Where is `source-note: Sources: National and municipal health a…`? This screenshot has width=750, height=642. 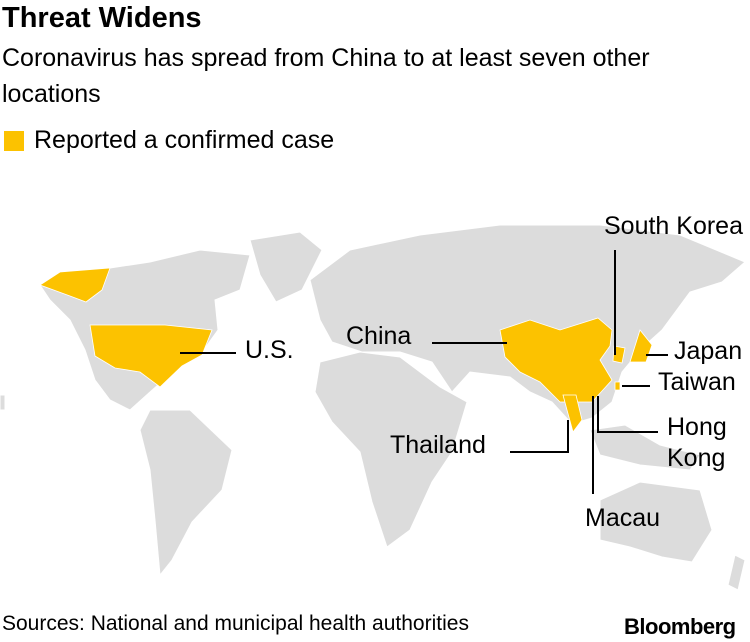 source-note: Sources: National and municipal health a… is located at coordinates (235, 623).